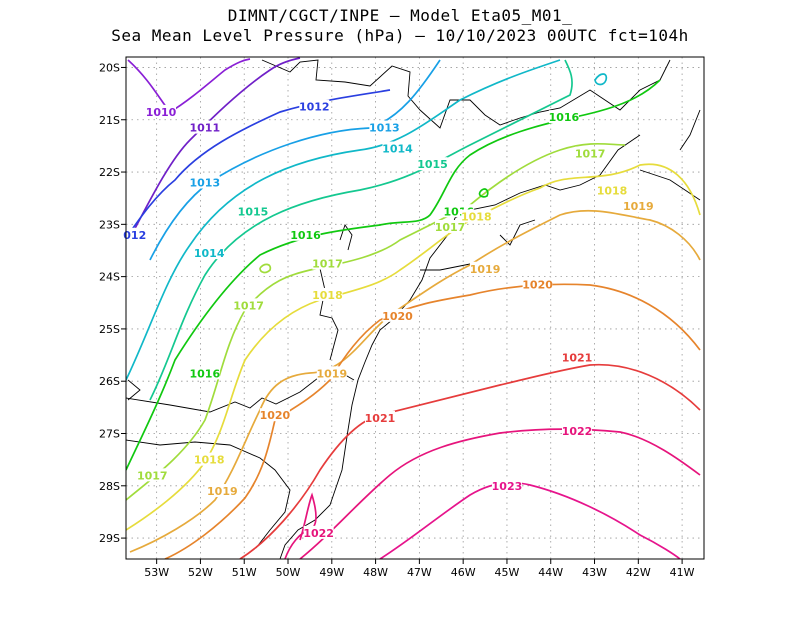 This screenshot has height=618, width=800. I want to click on lat-tick-label: 20S, so click(109, 67).